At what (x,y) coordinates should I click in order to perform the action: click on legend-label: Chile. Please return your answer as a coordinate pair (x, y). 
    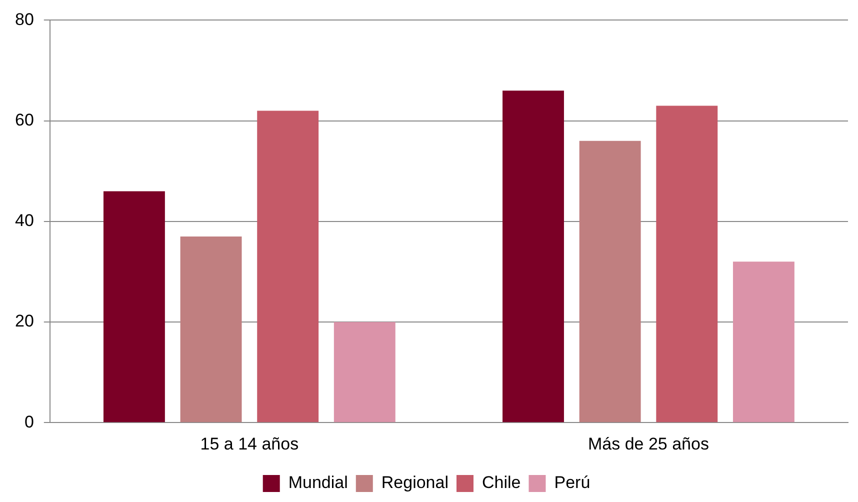
    Looking at the image, I should click on (501, 482).